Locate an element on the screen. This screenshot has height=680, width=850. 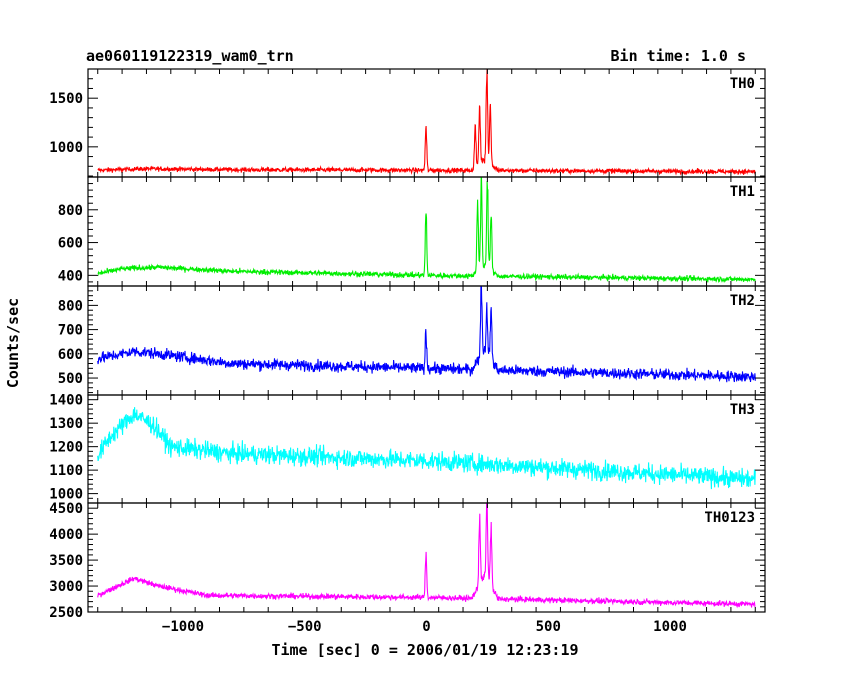
y-tick-label: 1500 is located at coordinates (66, 99).